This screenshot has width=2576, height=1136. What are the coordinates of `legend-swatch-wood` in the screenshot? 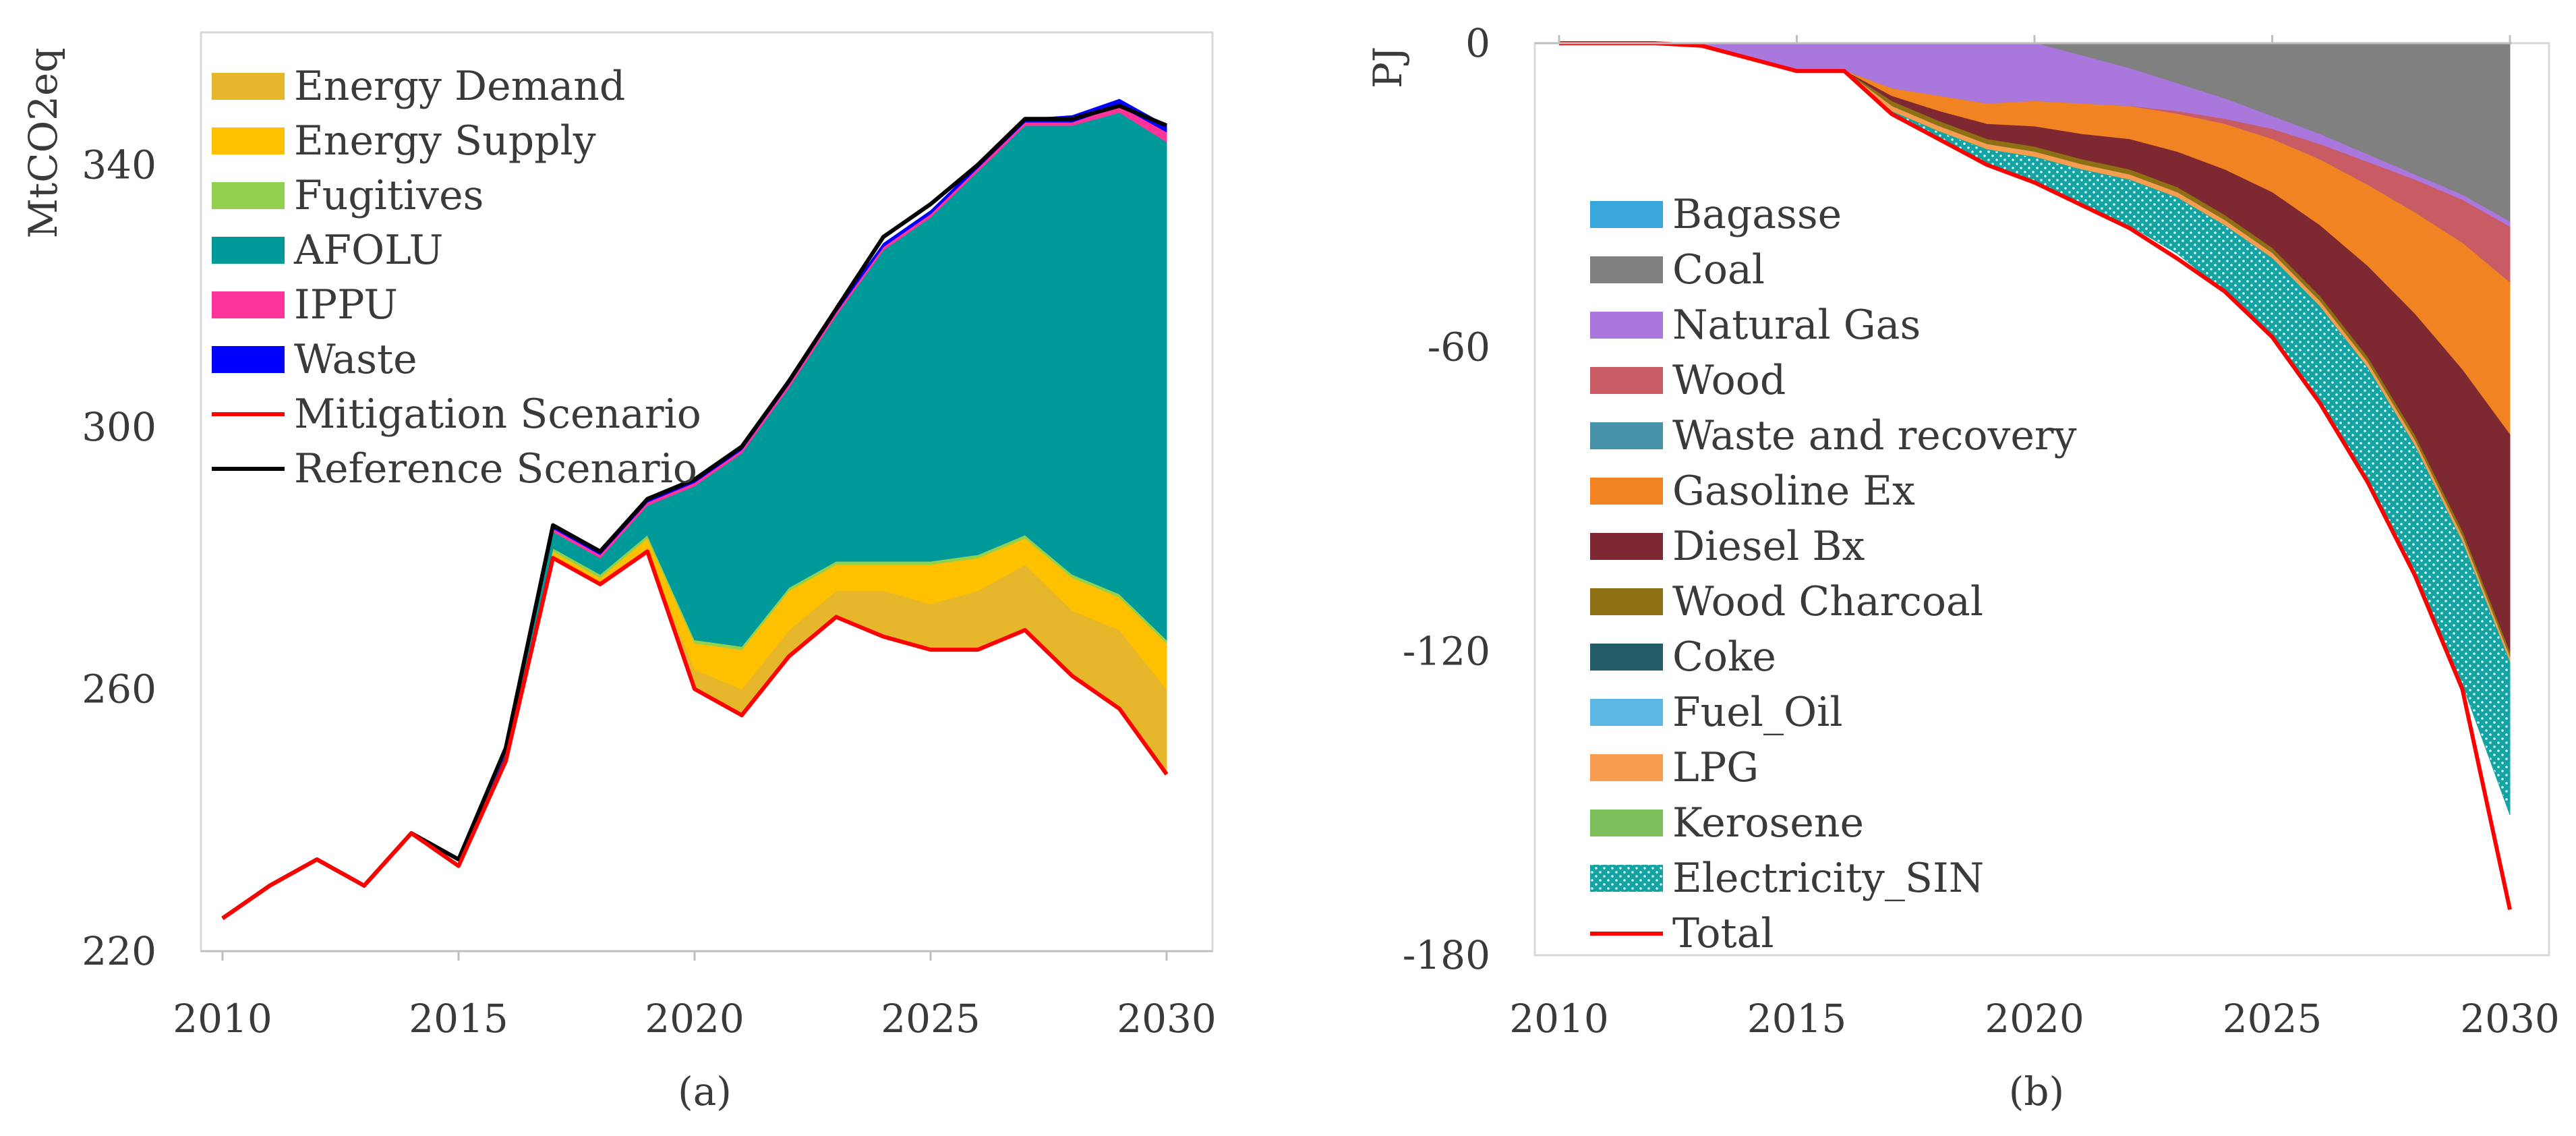 It's located at (1626, 380).